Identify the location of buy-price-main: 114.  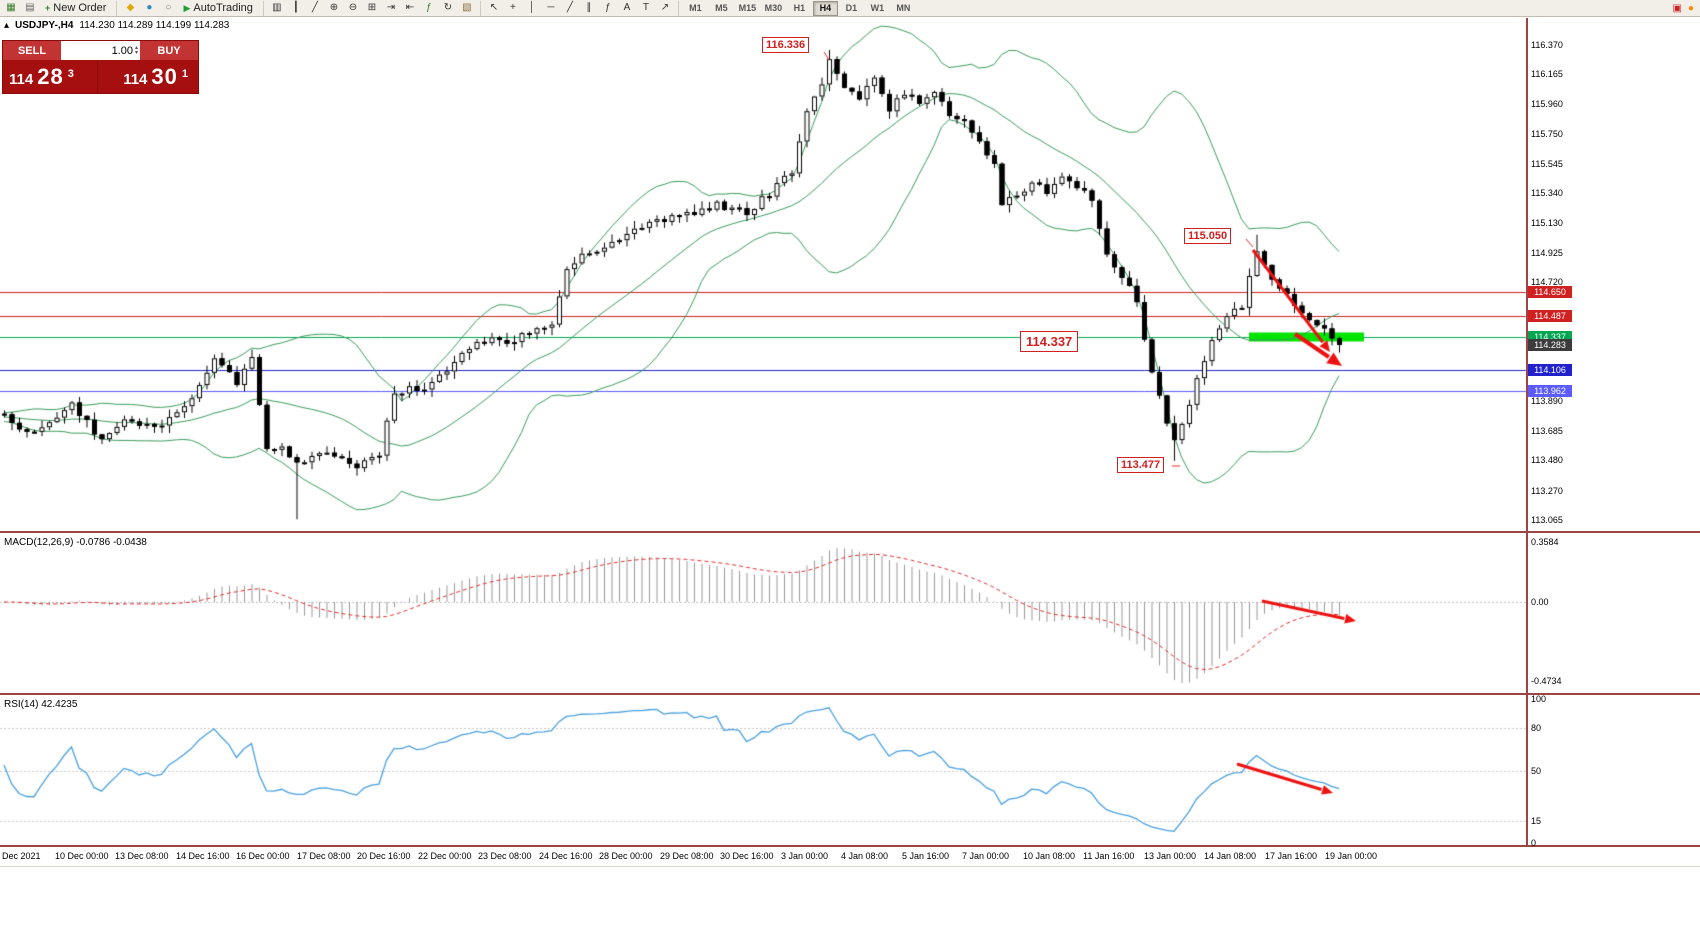
(135, 79).